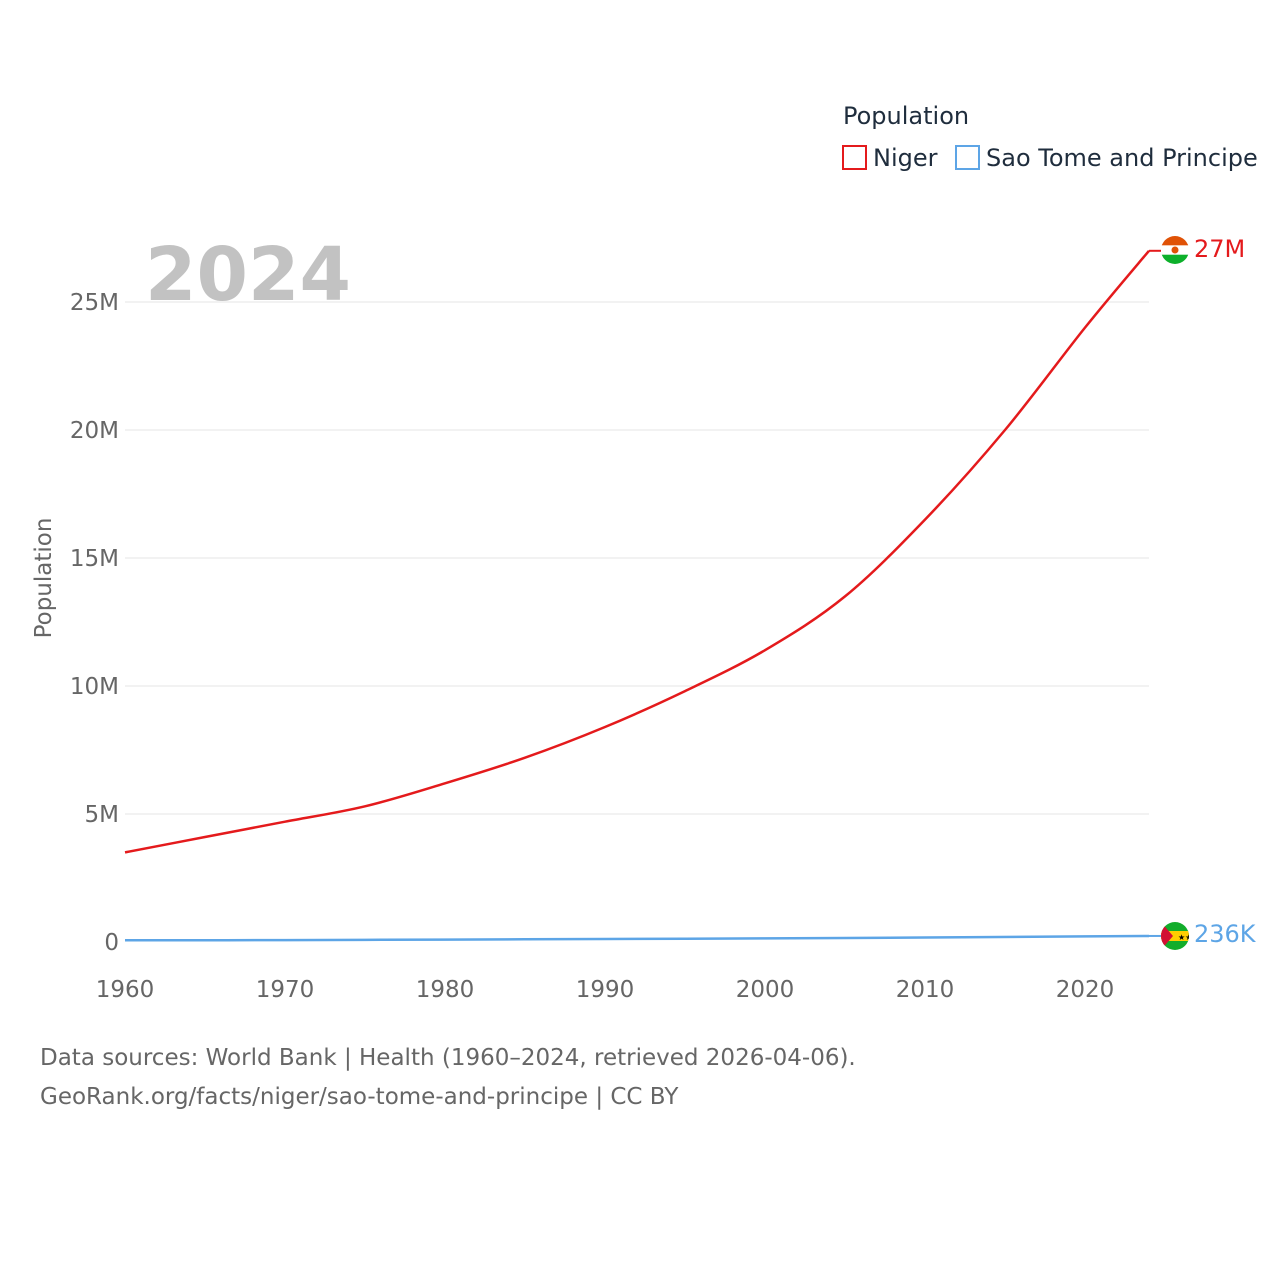 The width and height of the screenshot is (1280, 1280). Describe the element at coordinates (445, 990) in the screenshot. I see `x-tick-label: 1980` at that location.